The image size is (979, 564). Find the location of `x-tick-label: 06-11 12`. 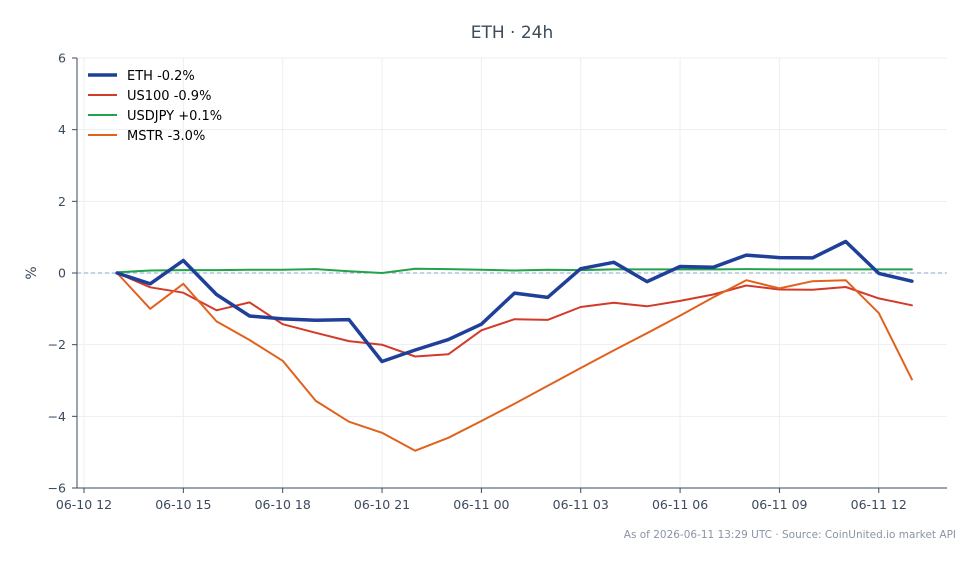

x-tick-label: 06-11 12 is located at coordinates (879, 504).